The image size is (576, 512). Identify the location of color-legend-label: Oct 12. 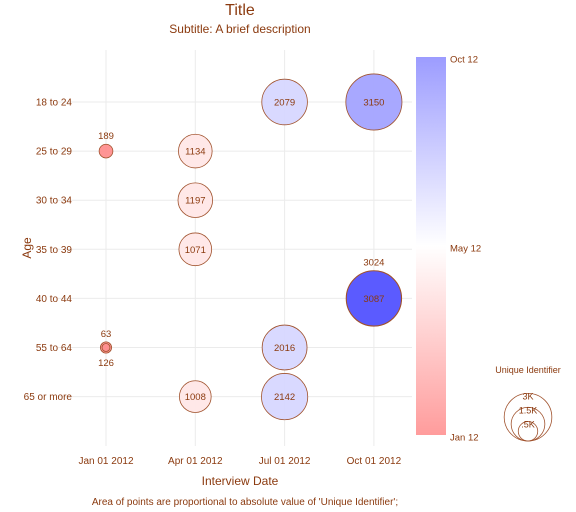
(464, 60).